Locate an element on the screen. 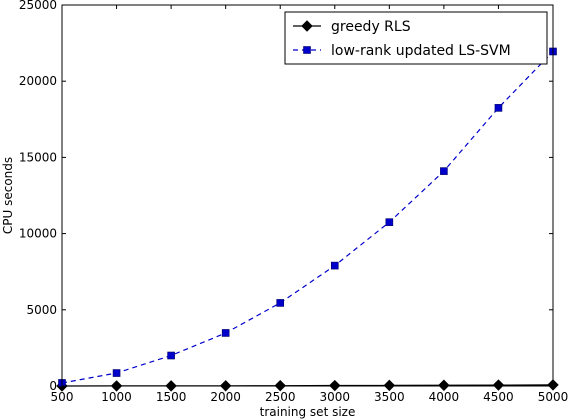 This screenshot has width=572, height=420. y-tick-label: 25000 is located at coordinates (38, 6).